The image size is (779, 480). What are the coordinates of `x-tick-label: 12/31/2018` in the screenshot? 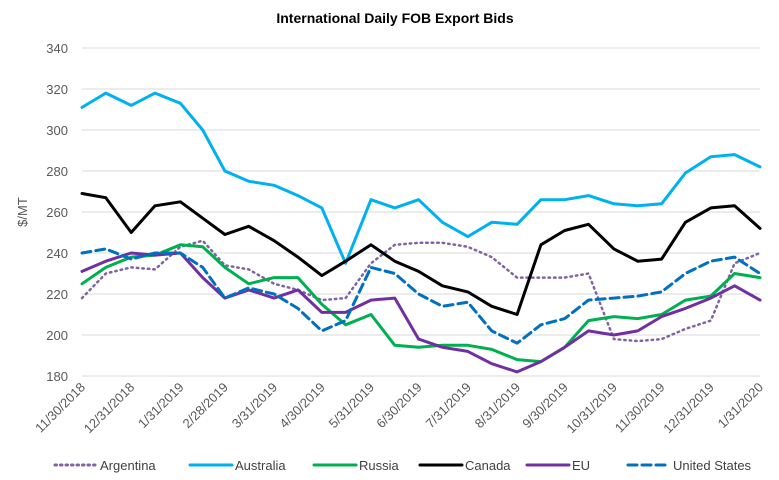 It's located at (109, 408).